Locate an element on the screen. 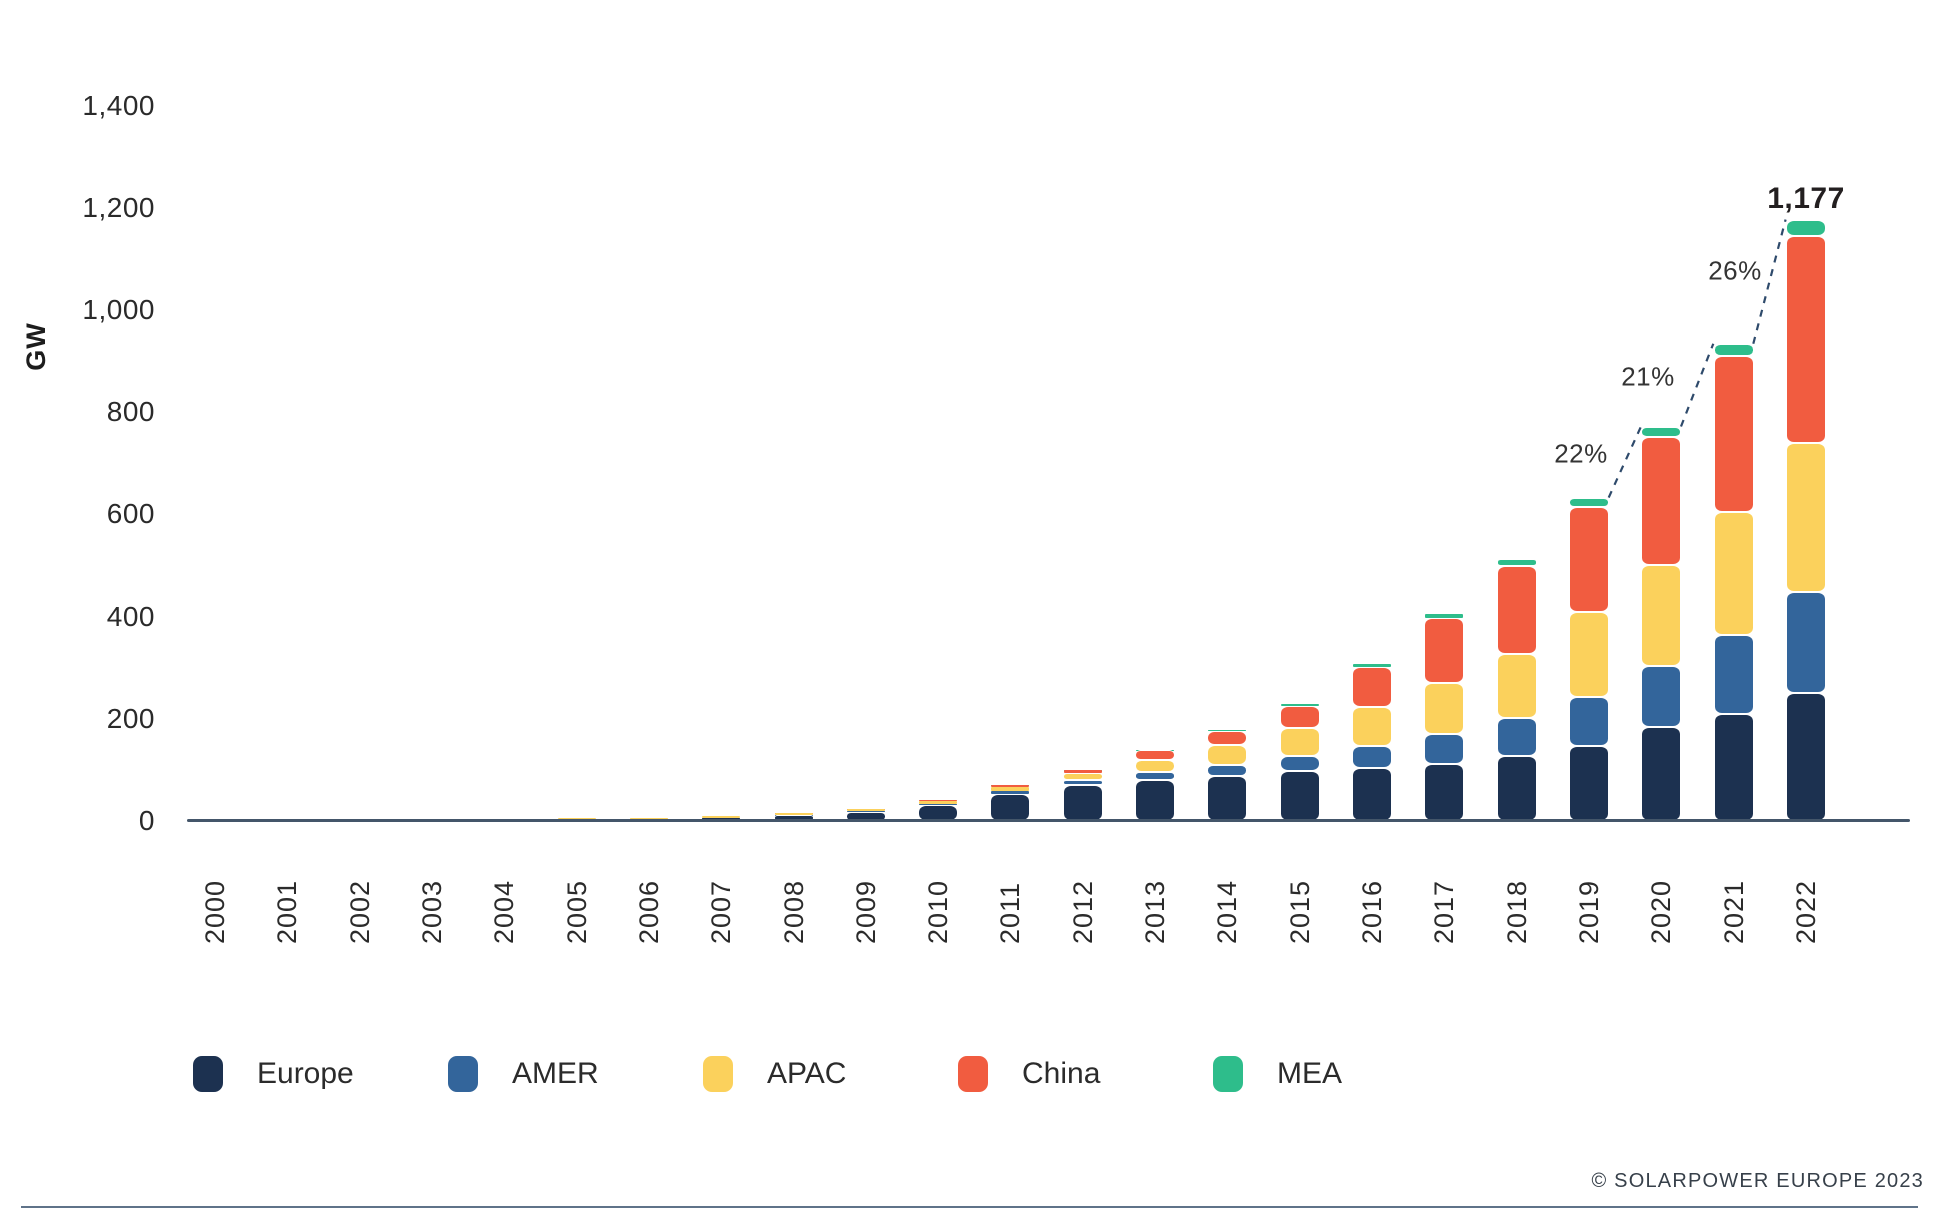 This screenshot has height=1216, width=1934. x-tick-label-2013: 2013 is located at coordinates (1155, 889).